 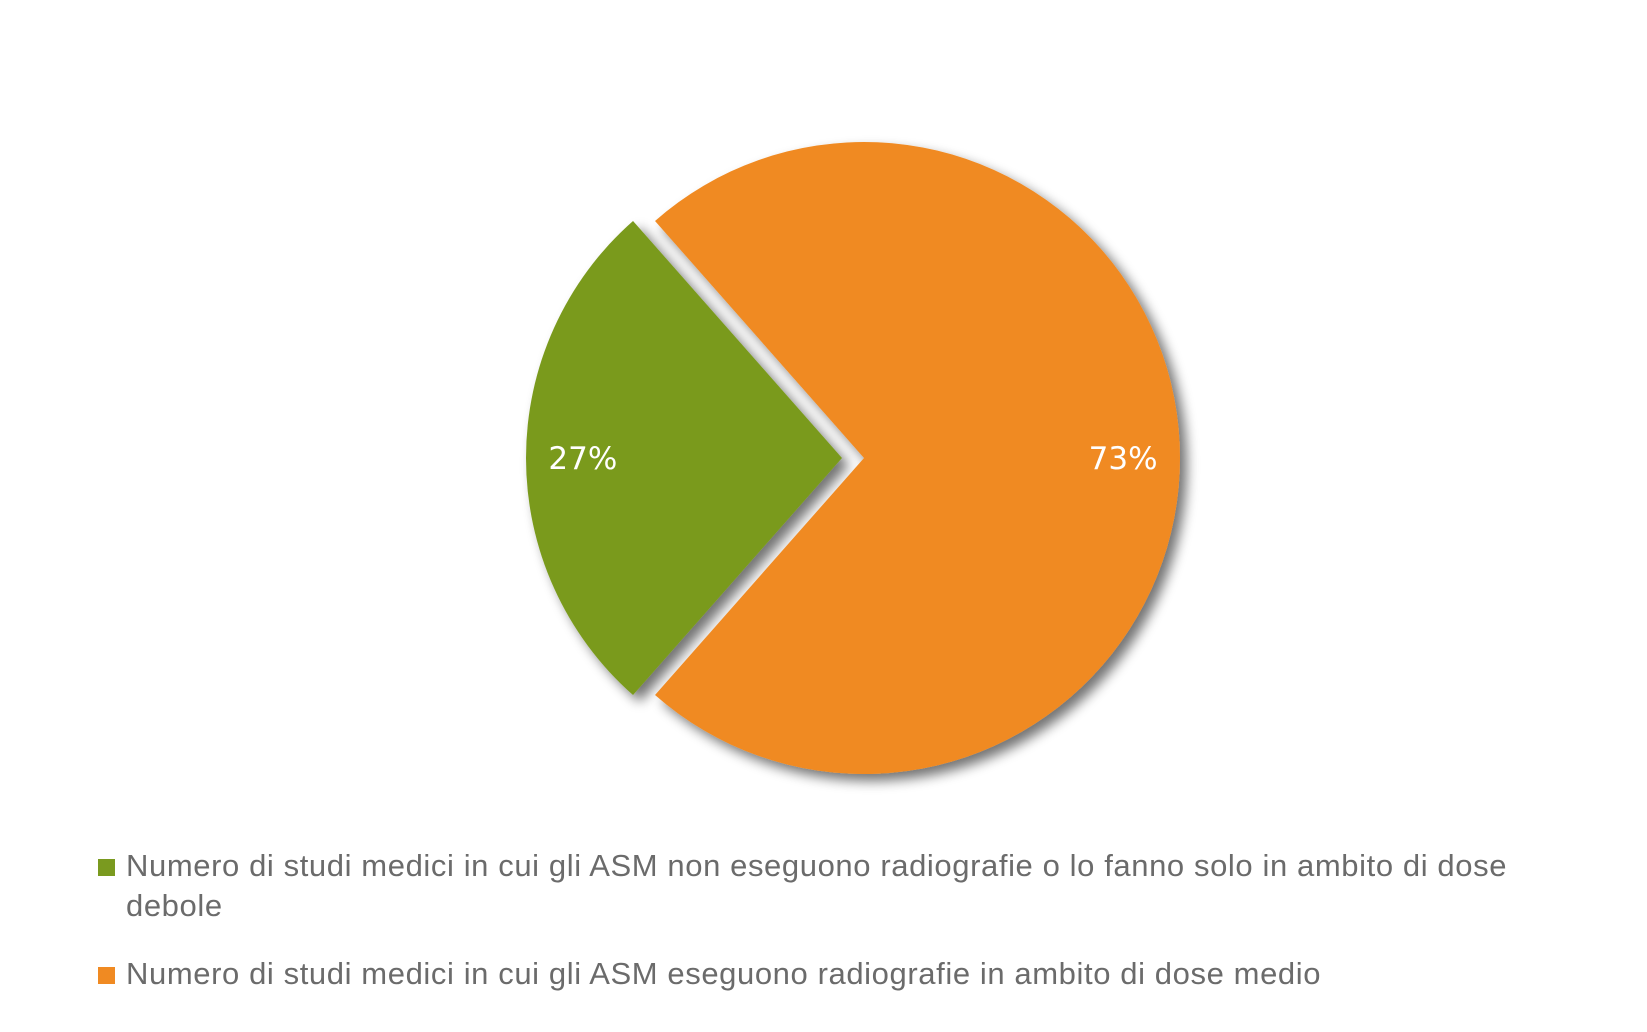 I want to click on pie-slice-label-0: 27%, so click(x=582, y=459).